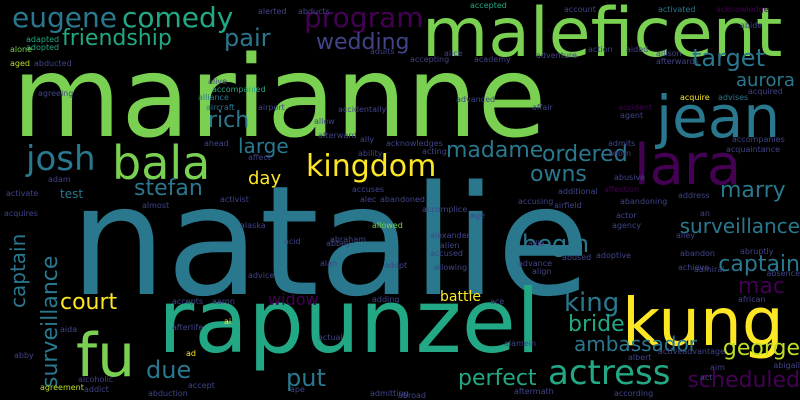 The image size is (800, 400). Describe the element at coordinates (239, 89) in the screenshot. I see `word-accompanied: accompanied` at that location.